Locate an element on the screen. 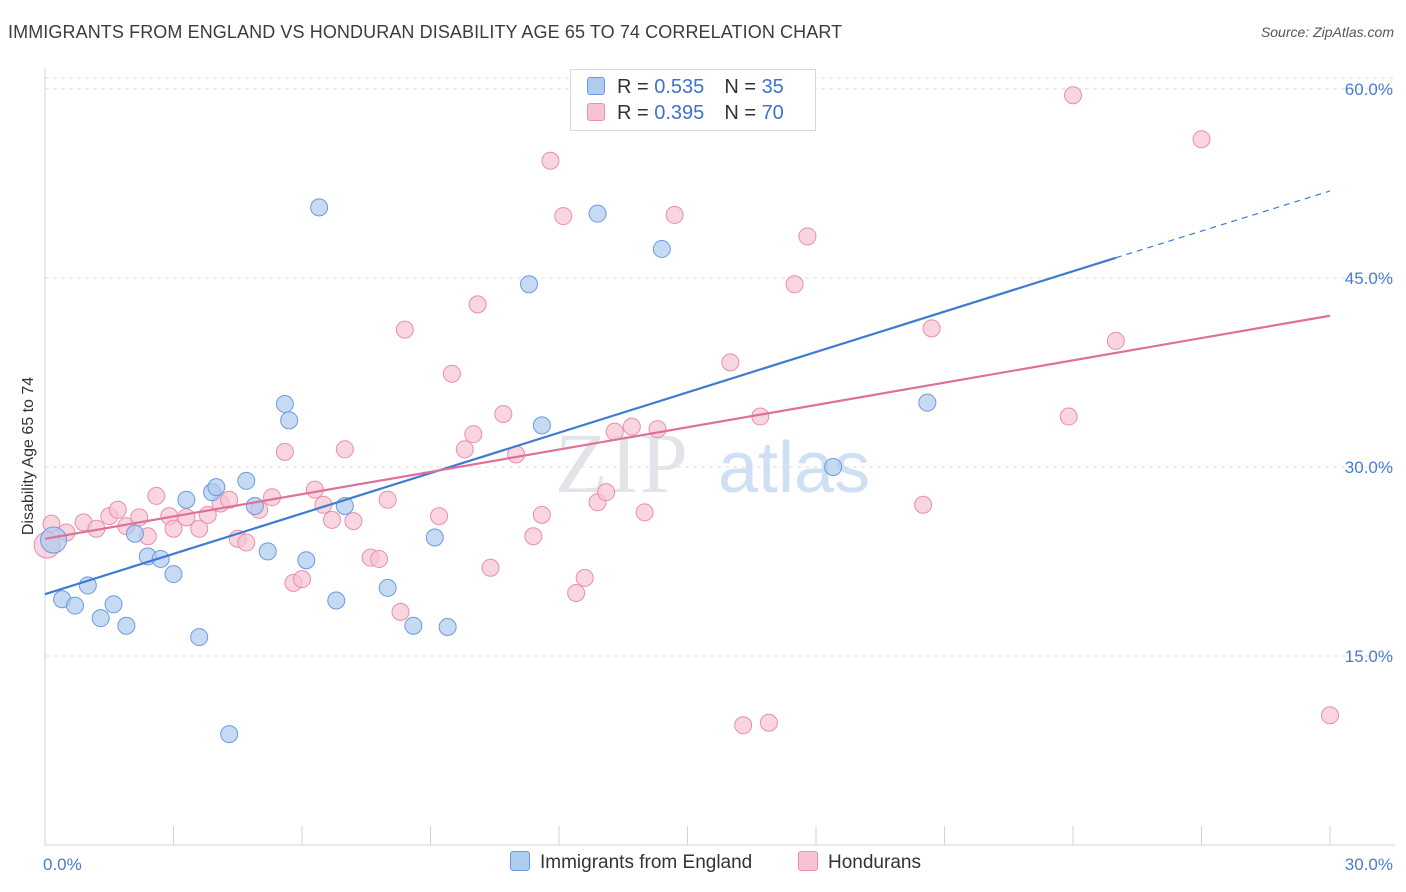 This screenshot has width=1406, height=892. legend-swatch-blue is located at coordinates (596, 86).